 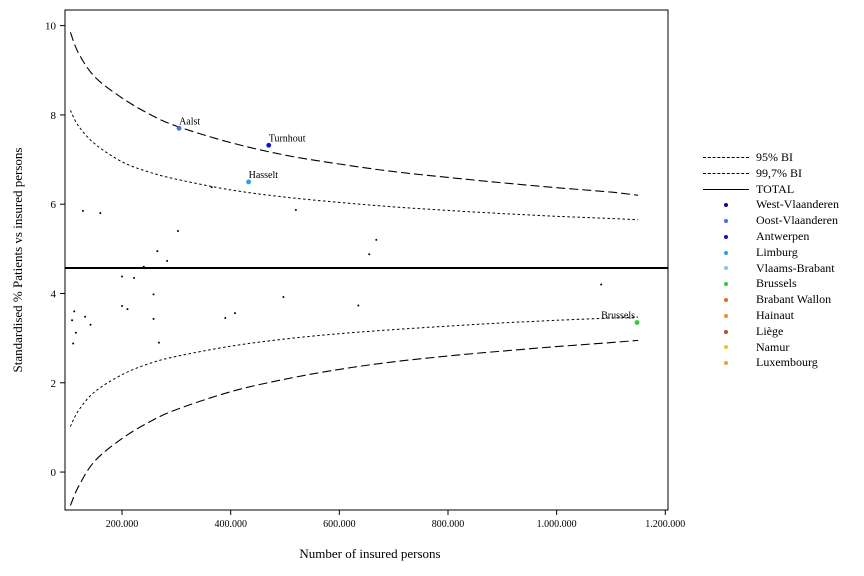 What do you see at coordinates (189, 121) in the screenshot?
I see `point-label: Aalst` at bounding box center [189, 121].